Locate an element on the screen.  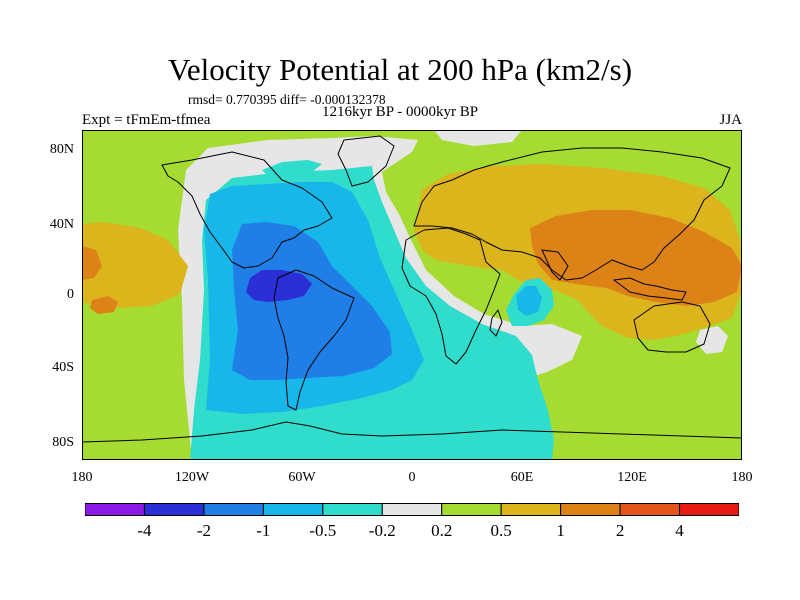
lon-label-60w: 60W is located at coordinates (302, 477).